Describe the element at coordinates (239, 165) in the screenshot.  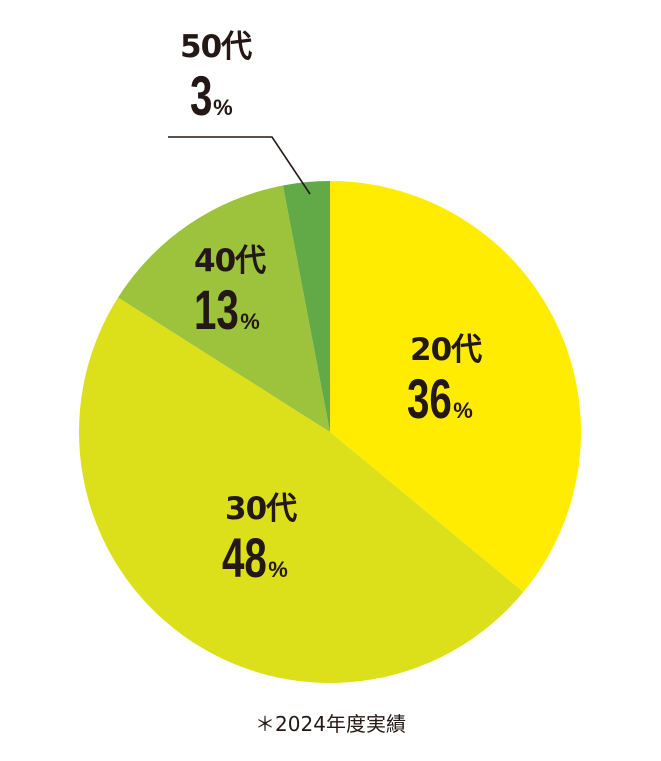
I see `leader-line-50s` at that location.